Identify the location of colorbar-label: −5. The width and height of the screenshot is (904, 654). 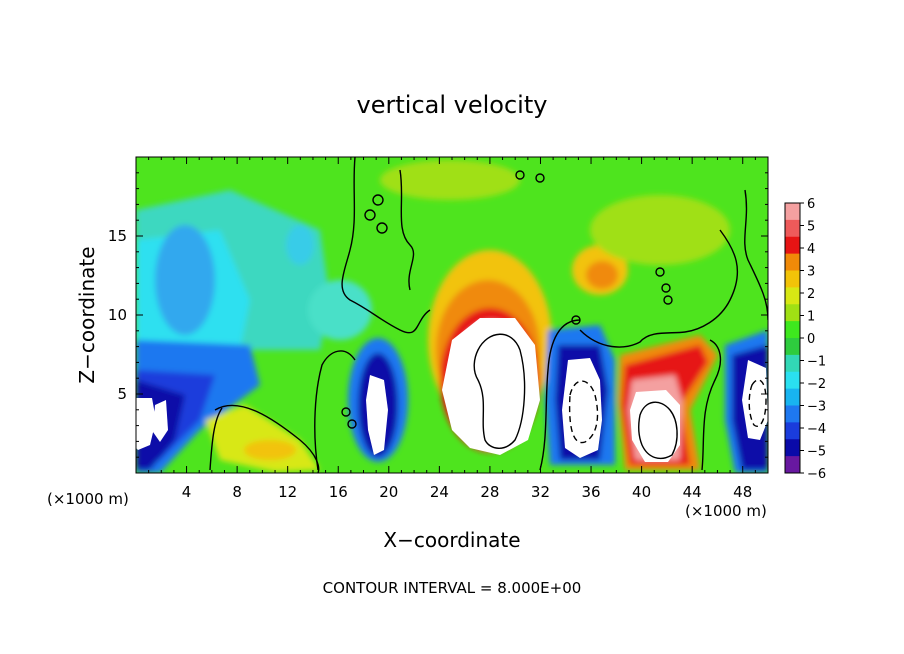
(816, 452).